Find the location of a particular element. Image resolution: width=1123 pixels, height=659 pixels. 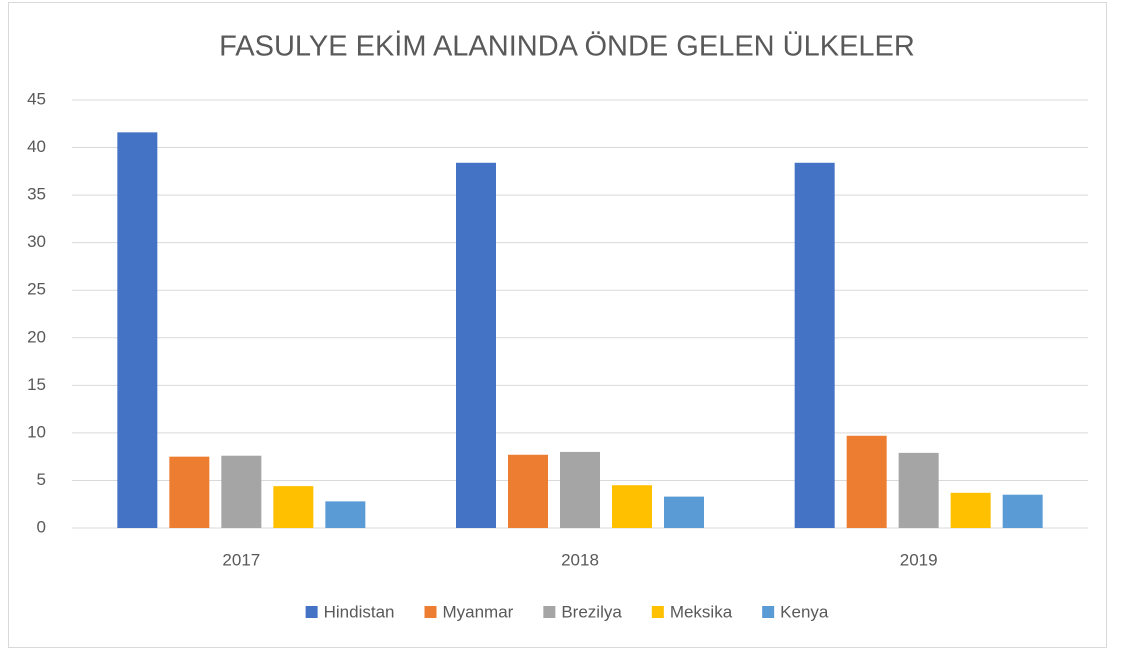

y-tick-label: 30 is located at coordinates (36, 241).